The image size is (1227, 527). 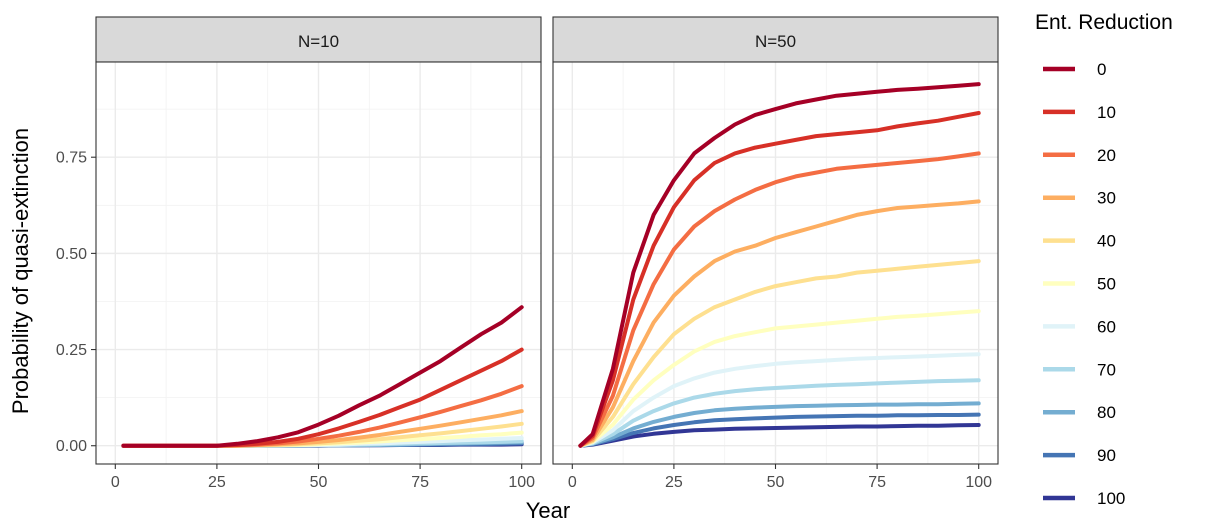 I want to click on facet-strip, so click(x=318, y=39).